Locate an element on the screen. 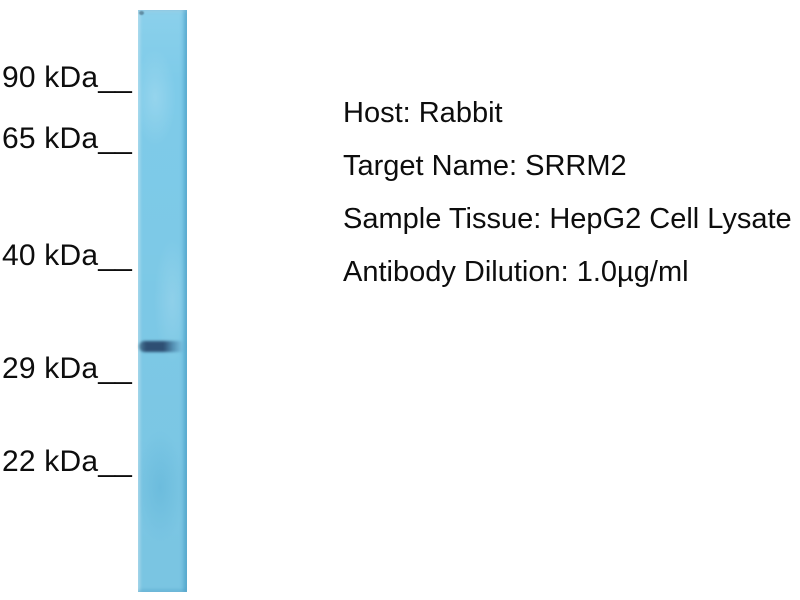 The width and height of the screenshot is (800, 600). marker-40kda: 40 kDa__ is located at coordinates (67, 255).